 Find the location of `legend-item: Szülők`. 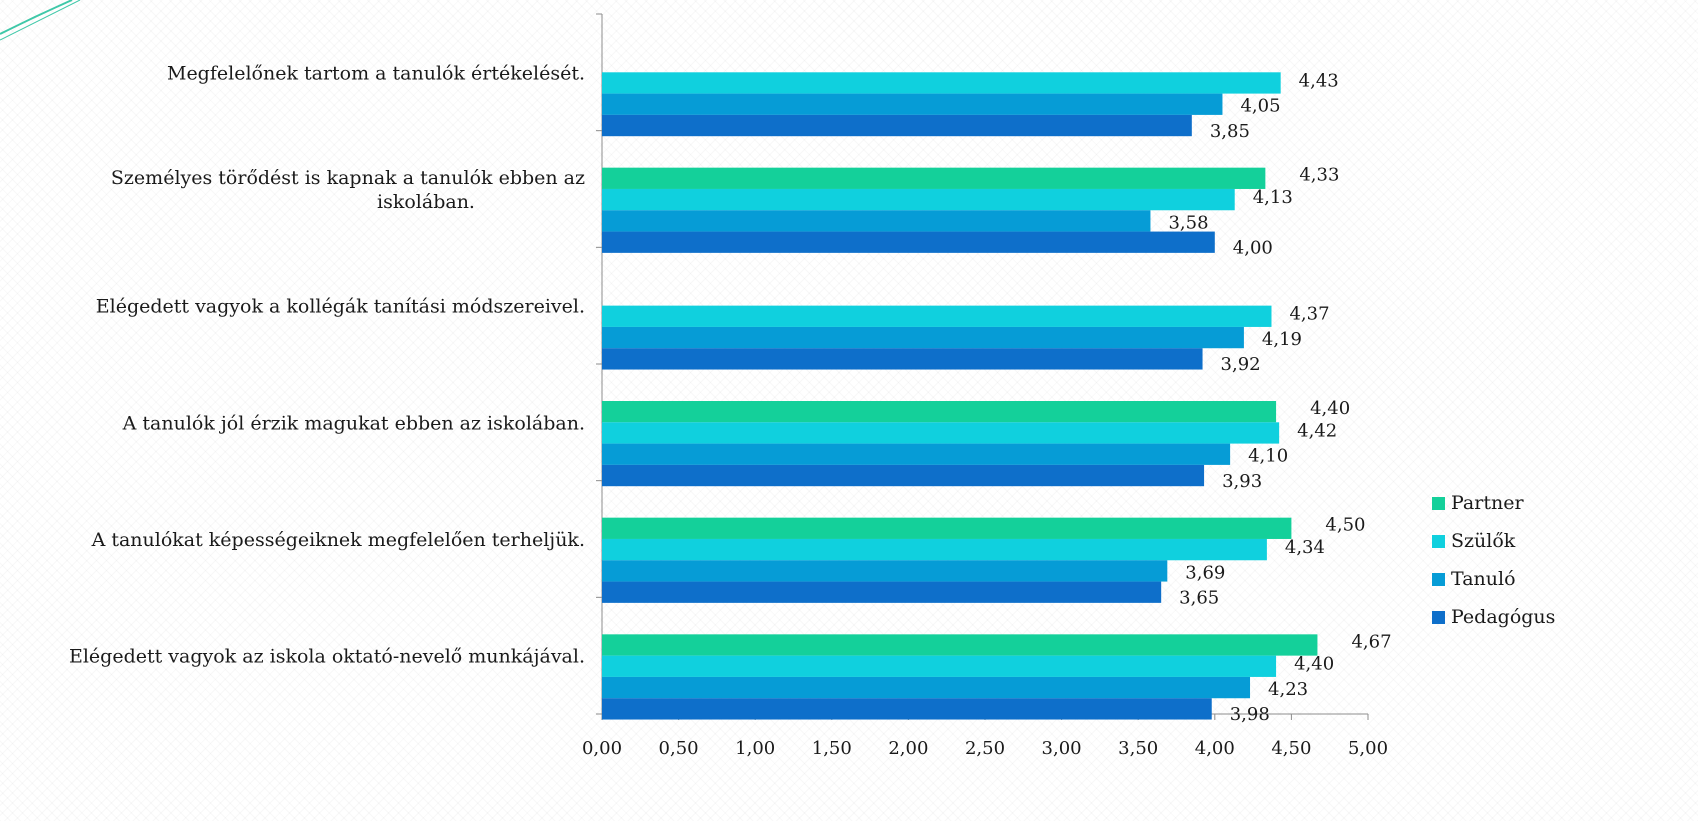

legend-item: Szülők is located at coordinates (1493, 541).